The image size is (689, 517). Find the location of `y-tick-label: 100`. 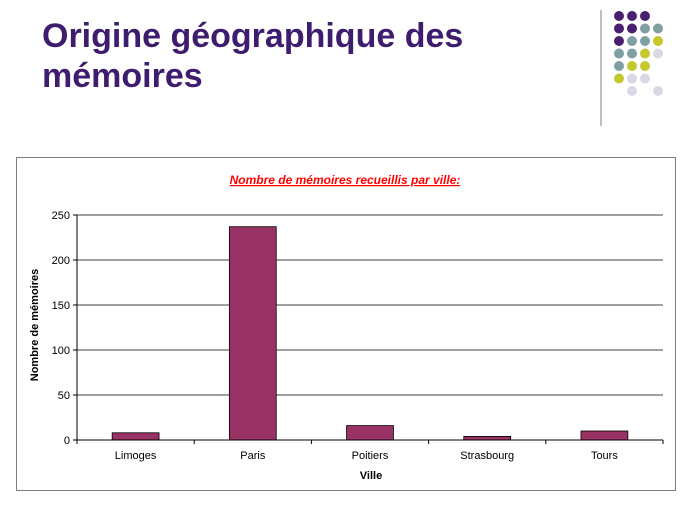

y-tick-label: 100 is located at coordinates (61, 351).